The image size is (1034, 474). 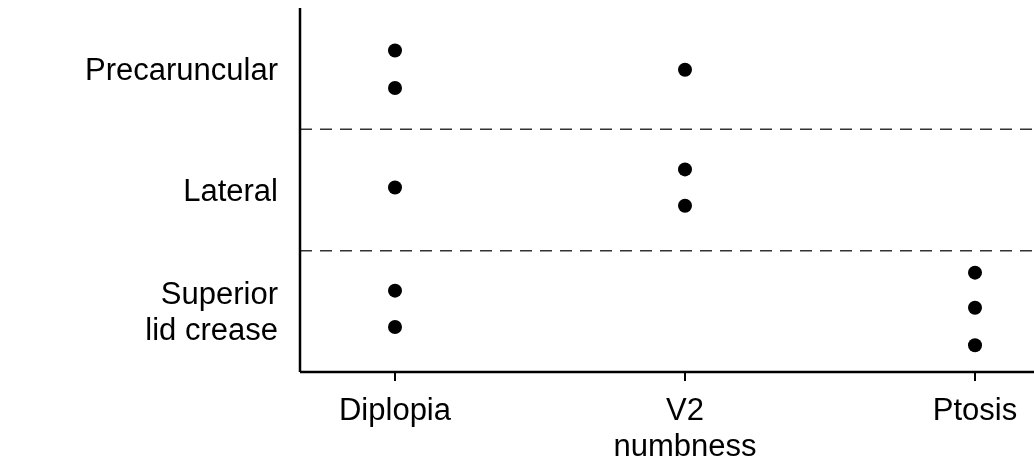 I want to click on text: Lateral, so click(x=230, y=190).